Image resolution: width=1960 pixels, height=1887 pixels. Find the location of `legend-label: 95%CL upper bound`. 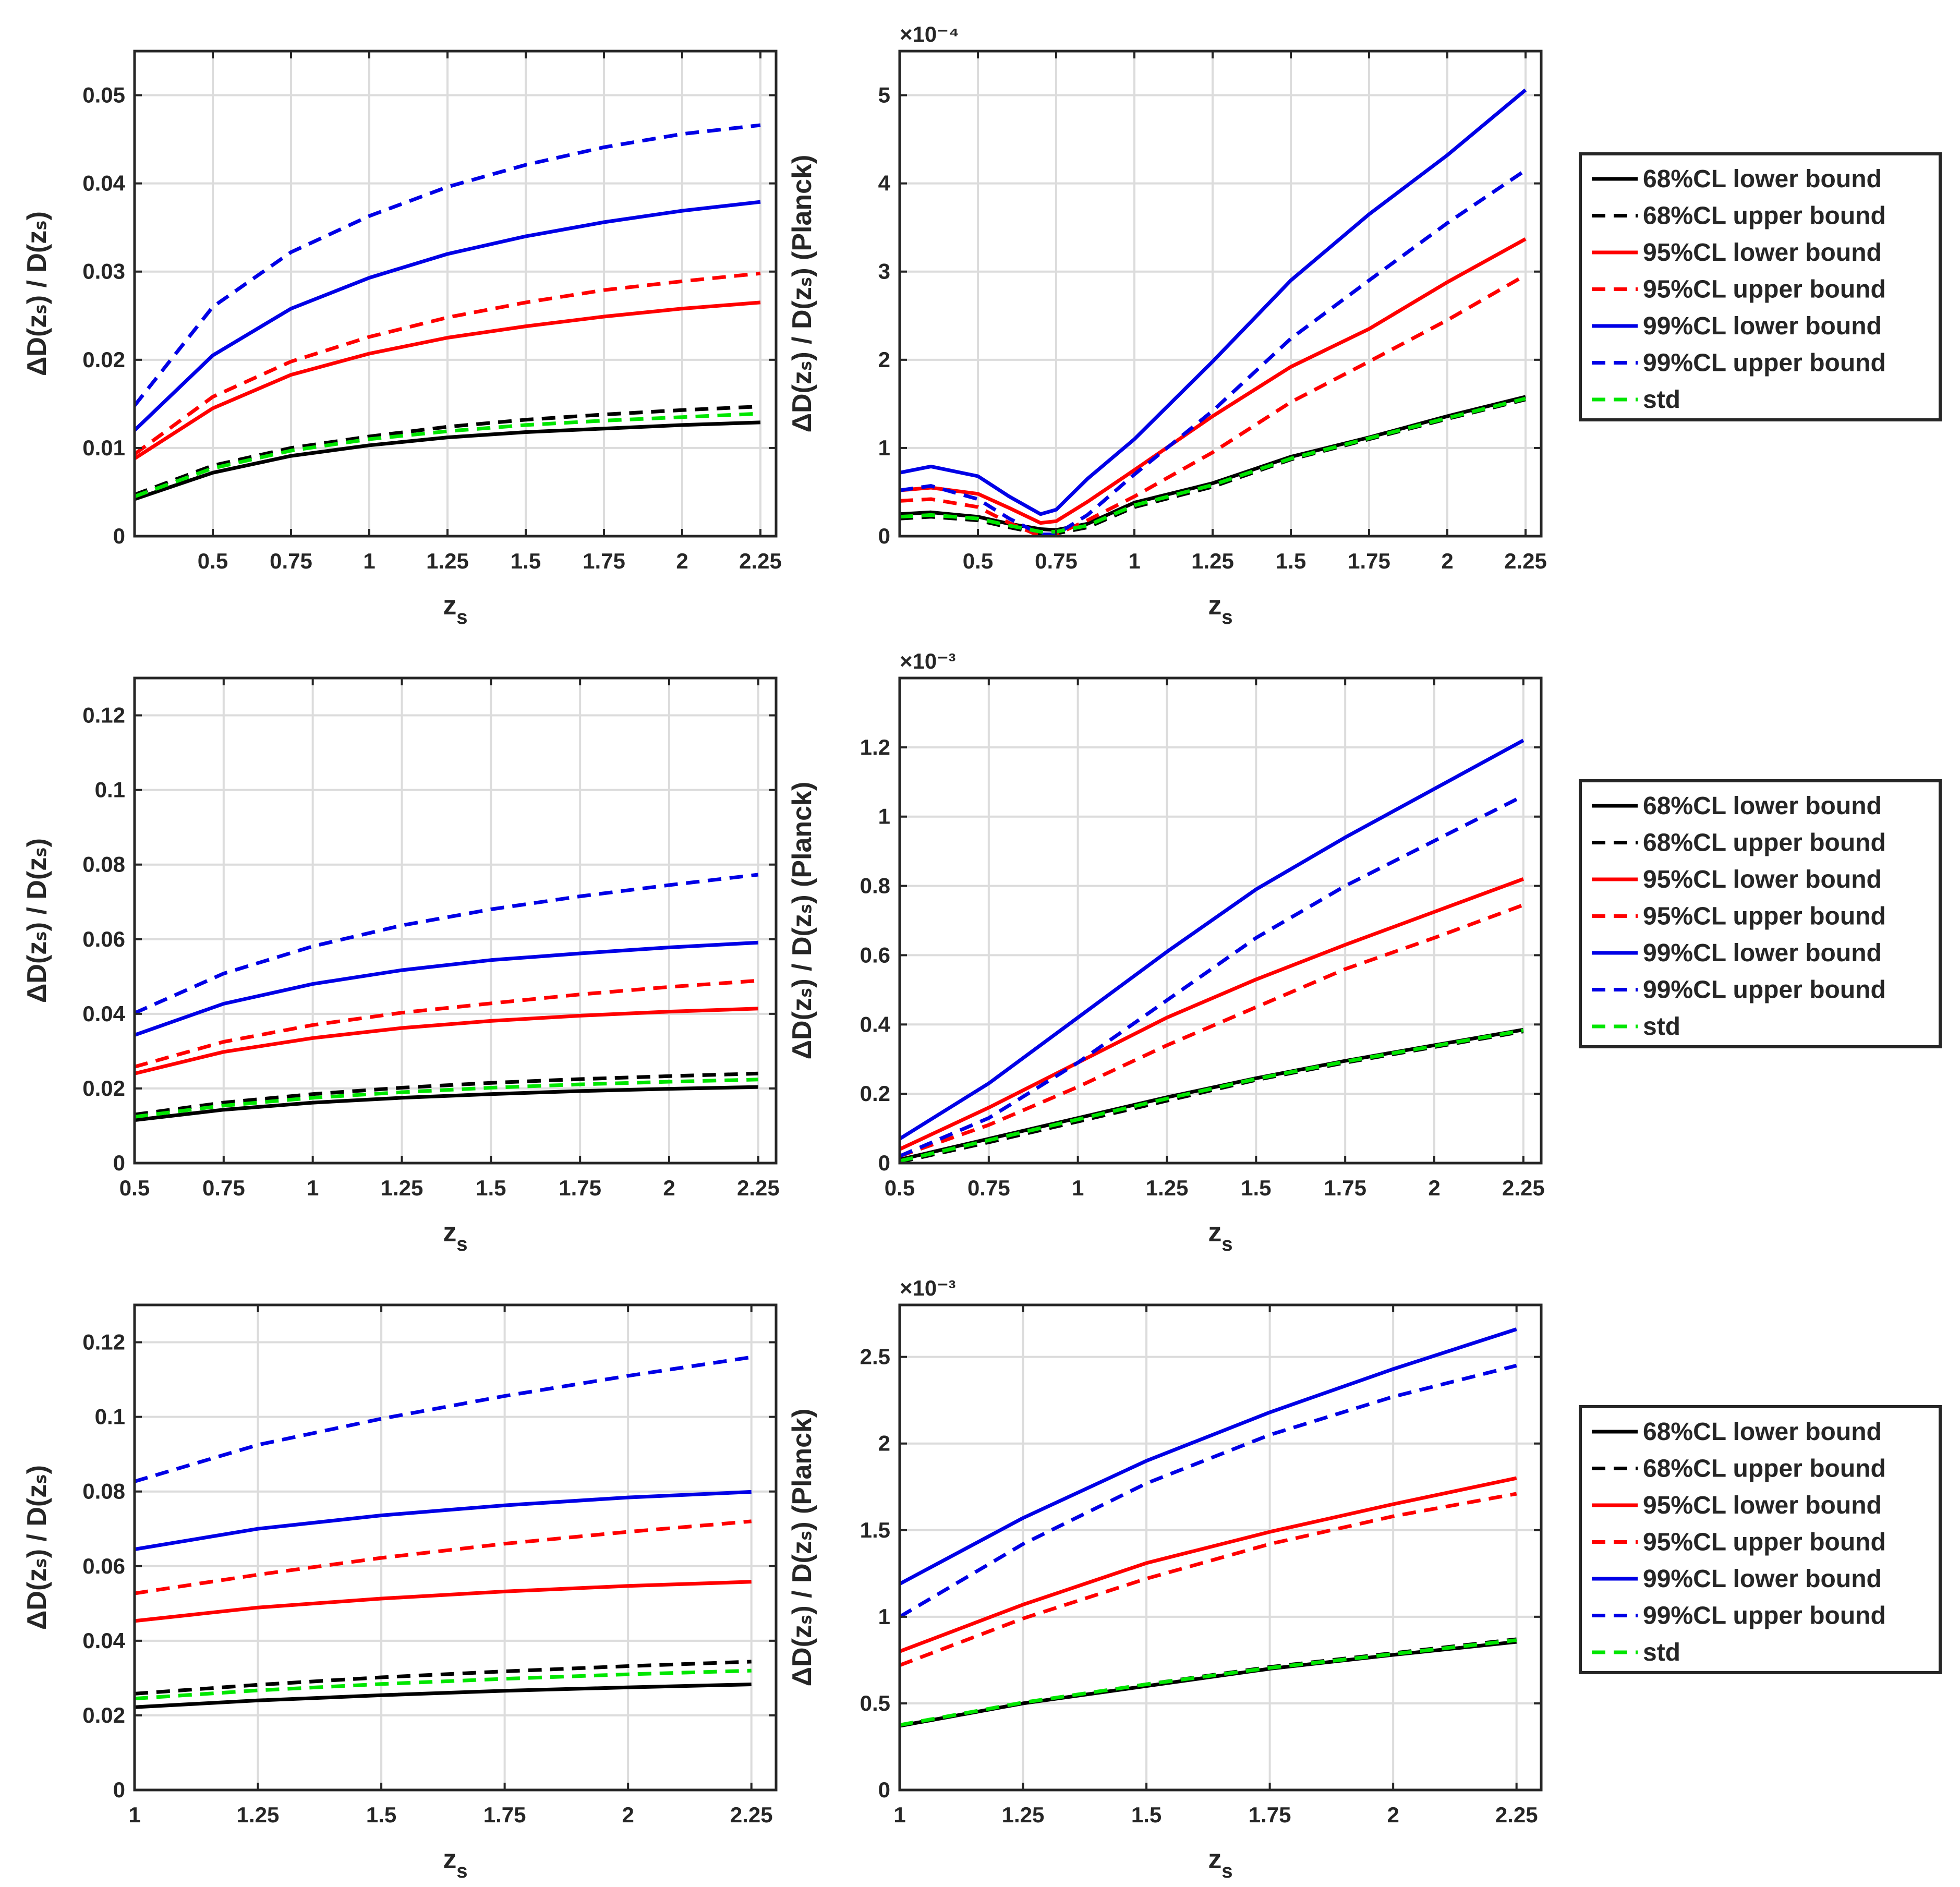

legend-label: 95%CL upper bound is located at coordinates (1764, 290).